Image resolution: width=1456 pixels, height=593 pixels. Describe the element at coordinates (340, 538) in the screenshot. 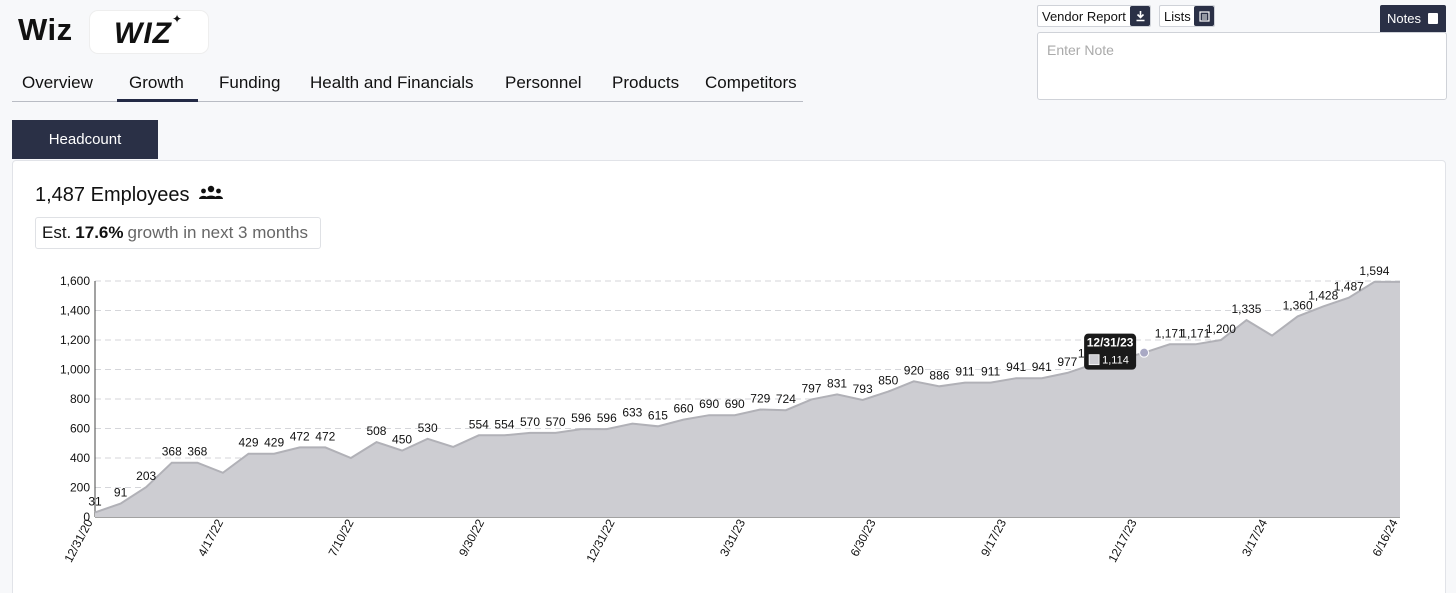

I see `x-tick-label: 7/10/22` at that location.